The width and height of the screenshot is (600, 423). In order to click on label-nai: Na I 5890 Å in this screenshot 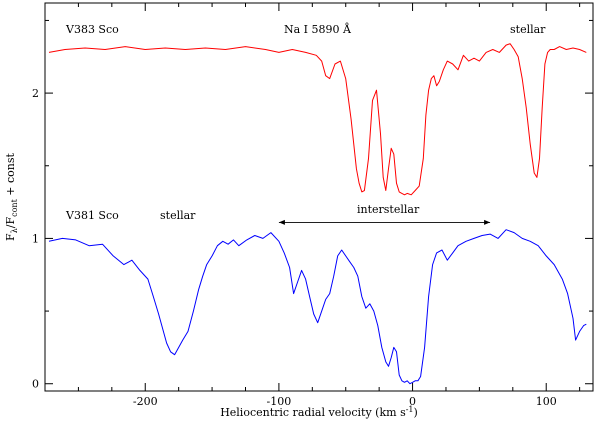, I will do `click(318, 29)`.